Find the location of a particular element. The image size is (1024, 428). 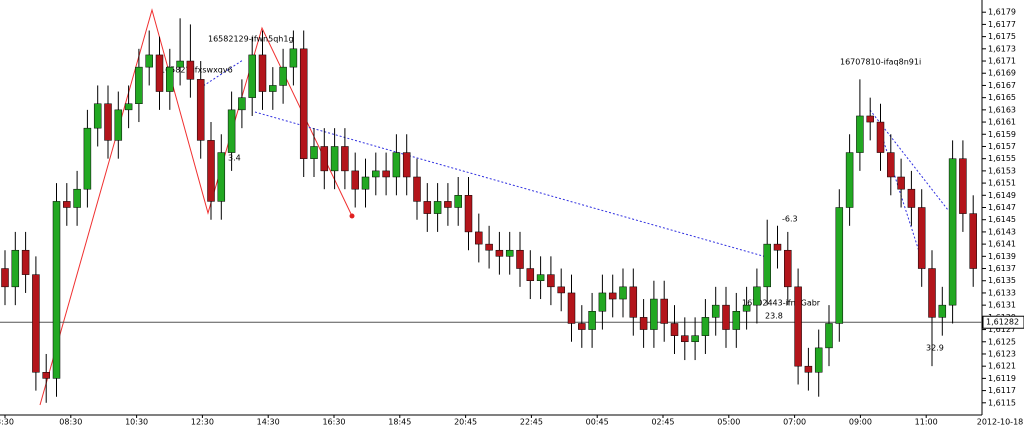

x-tick-label: 2012-10-18 is located at coordinates (1000, 422).